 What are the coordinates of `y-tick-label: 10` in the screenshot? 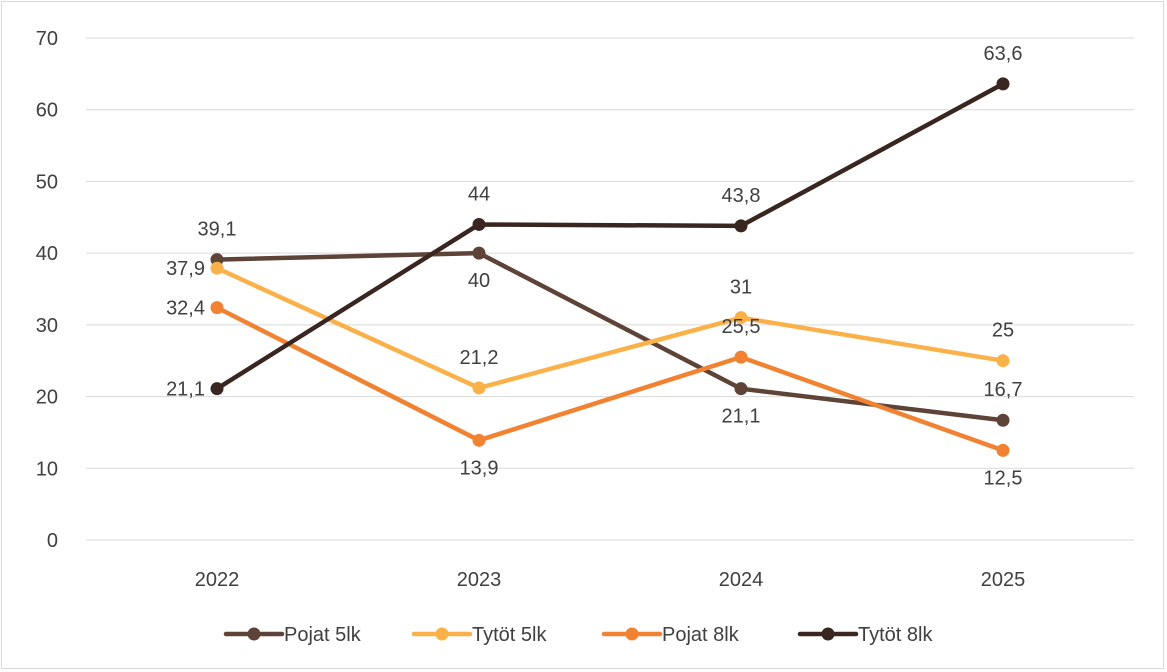 It's located at (47, 469).